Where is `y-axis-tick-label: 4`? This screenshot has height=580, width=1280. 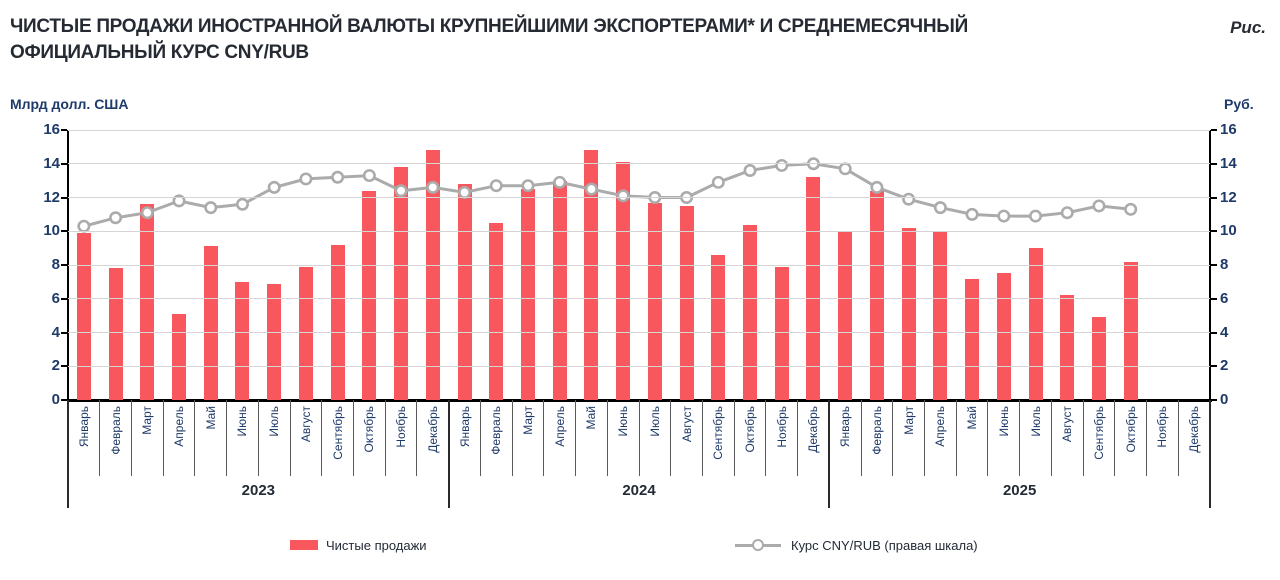
y-axis-tick-label: 4 is located at coordinates (1224, 332).